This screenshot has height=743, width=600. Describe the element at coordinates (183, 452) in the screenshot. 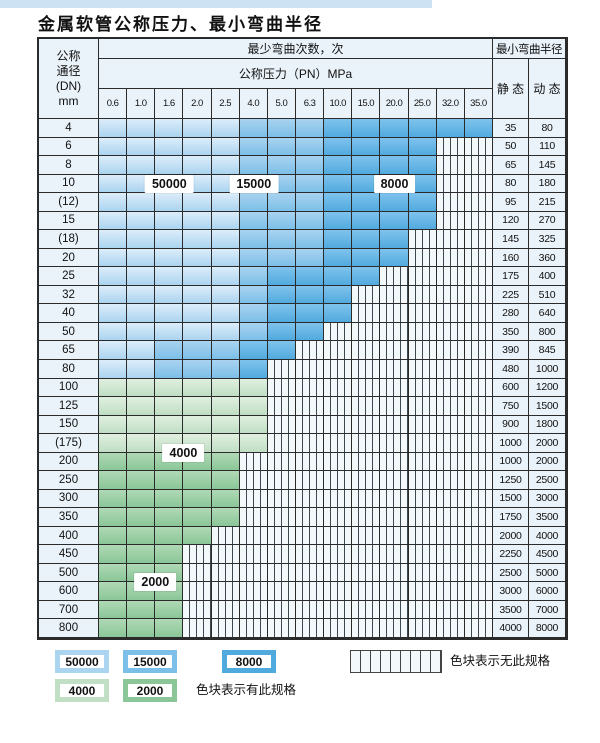

I see `region-label: 4000` at that location.